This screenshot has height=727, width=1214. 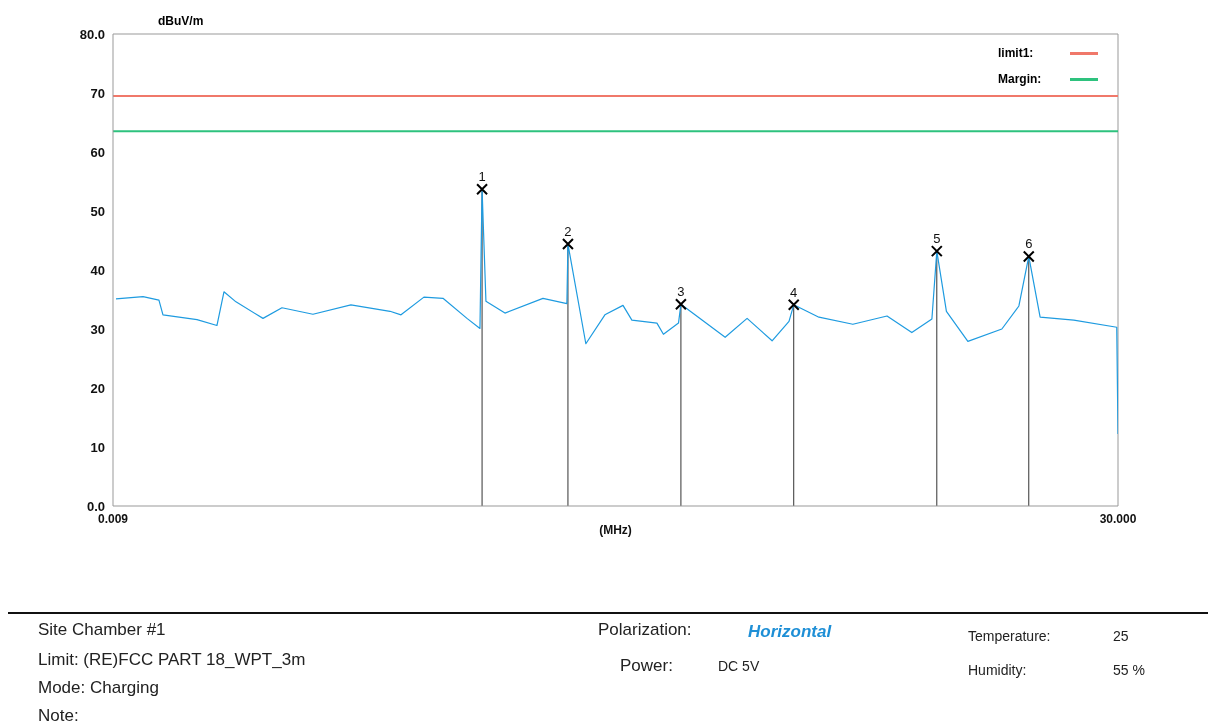 I want to click on text: Limit: (RE)FCC PART 18_WPT_3m, so click(x=172, y=660).